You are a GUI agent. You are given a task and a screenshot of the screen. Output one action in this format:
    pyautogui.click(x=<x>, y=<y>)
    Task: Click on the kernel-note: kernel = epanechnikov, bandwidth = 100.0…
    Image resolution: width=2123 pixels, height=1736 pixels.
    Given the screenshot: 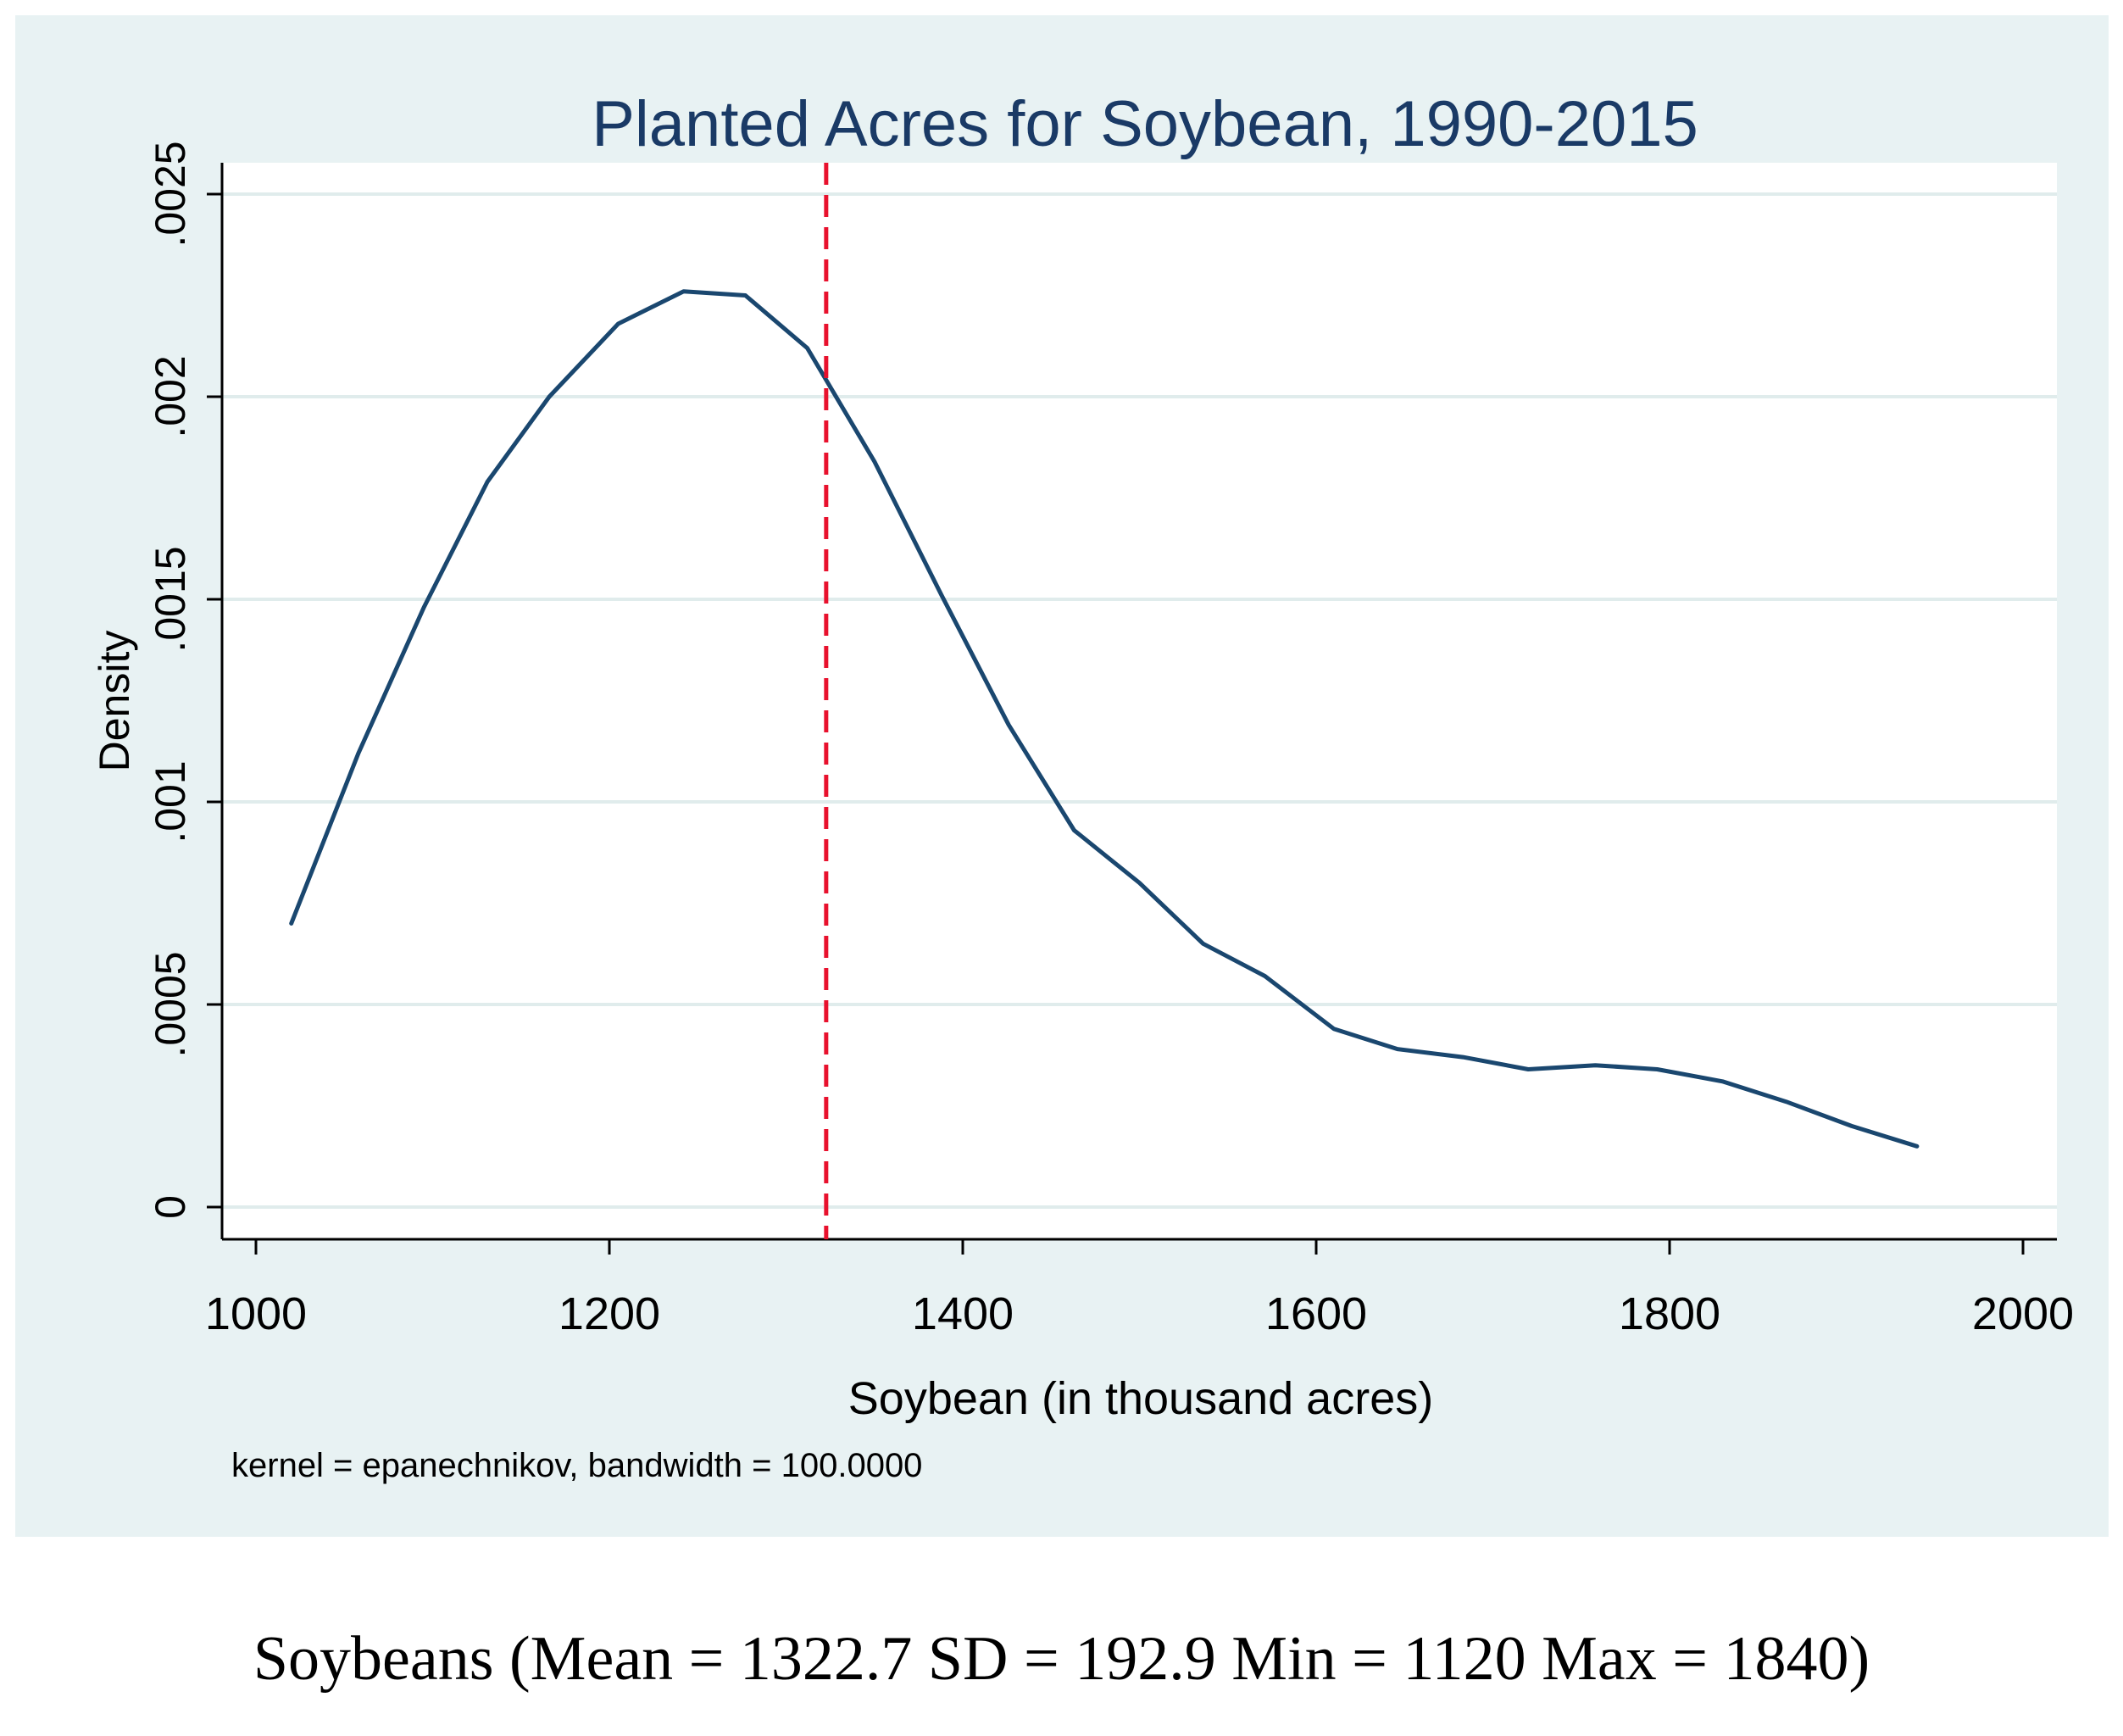 What is the action you would take?
    pyautogui.click(x=576, y=1465)
    